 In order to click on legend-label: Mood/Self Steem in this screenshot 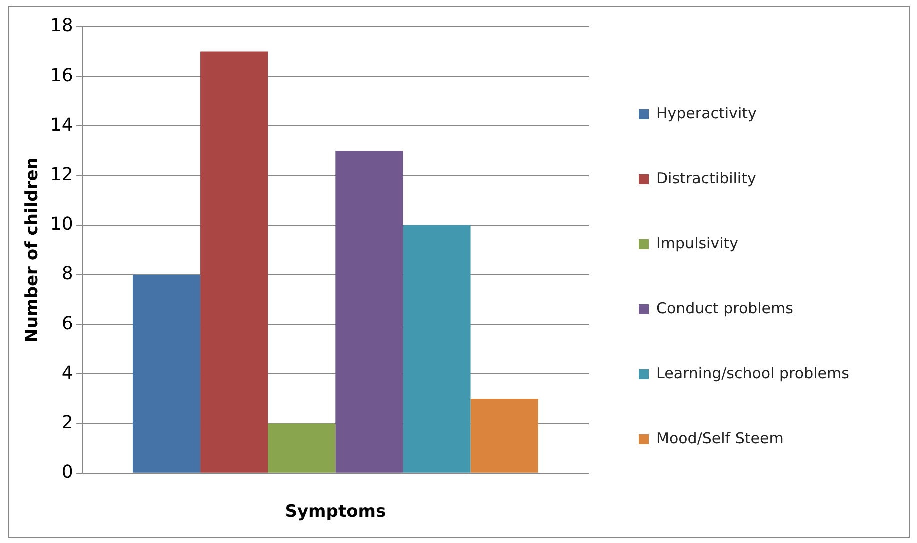, I will do `click(720, 438)`.